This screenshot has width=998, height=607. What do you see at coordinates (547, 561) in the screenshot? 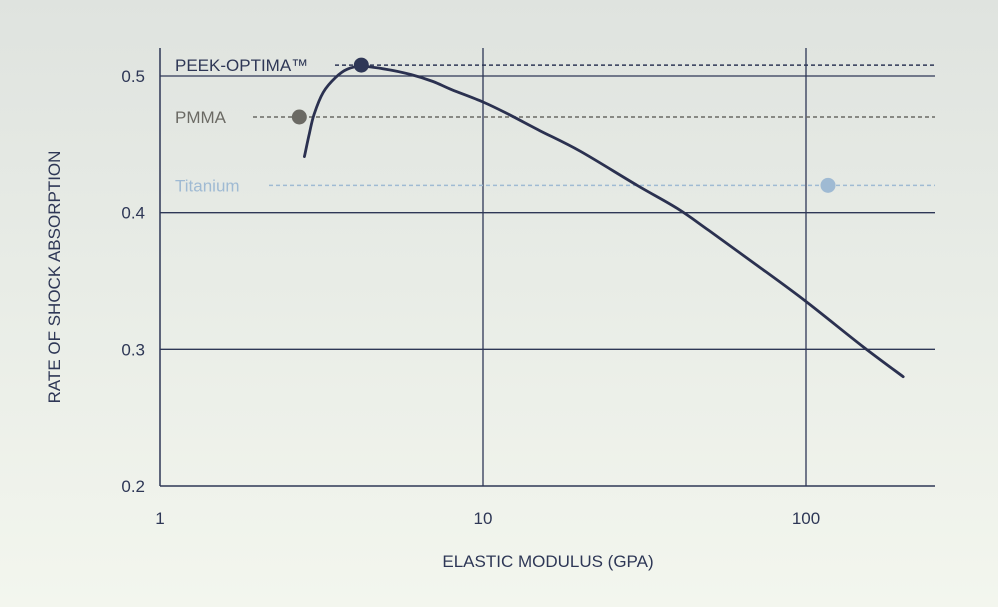
I see `x-axis-title: ELASTIC MODULUS (GPA)` at bounding box center [547, 561].